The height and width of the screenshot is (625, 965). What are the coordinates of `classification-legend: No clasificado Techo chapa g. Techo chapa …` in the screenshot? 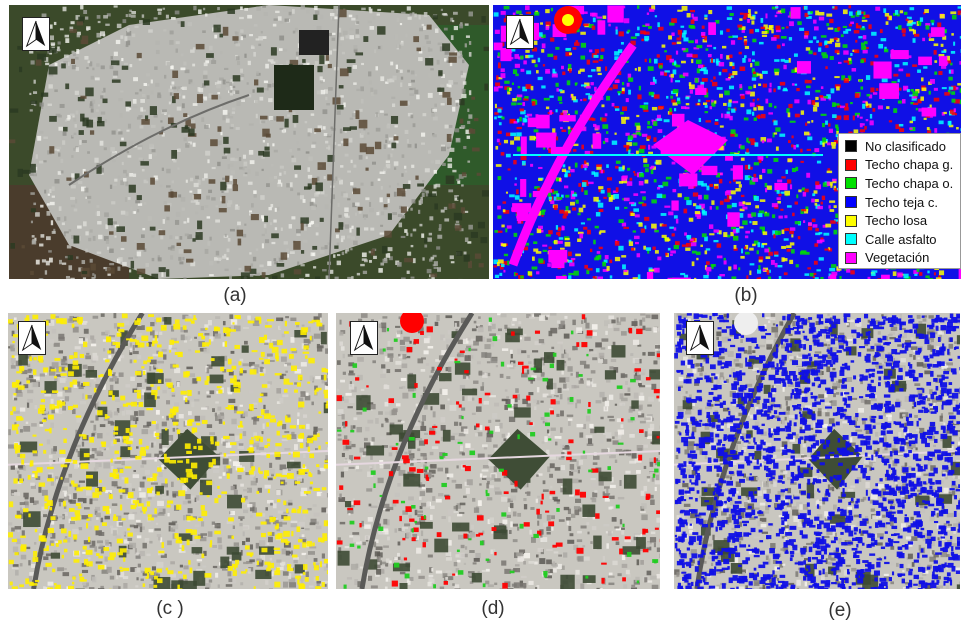 It's located at (899, 201).